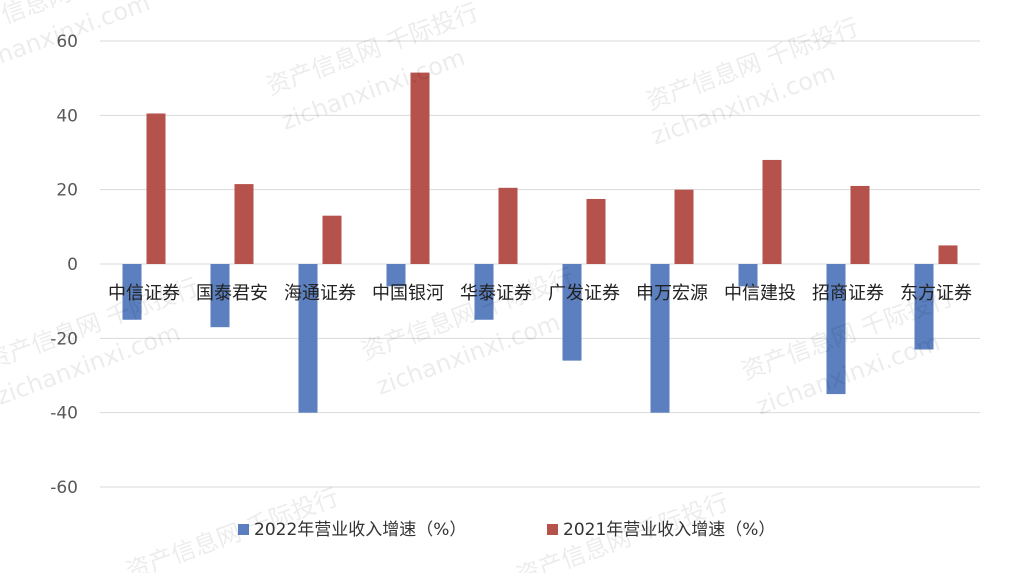 This screenshot has width=1024, height=573. Describe the element at coordinates (67, 191) in the screenshot. I see `y-tick-label: 20` at that location.